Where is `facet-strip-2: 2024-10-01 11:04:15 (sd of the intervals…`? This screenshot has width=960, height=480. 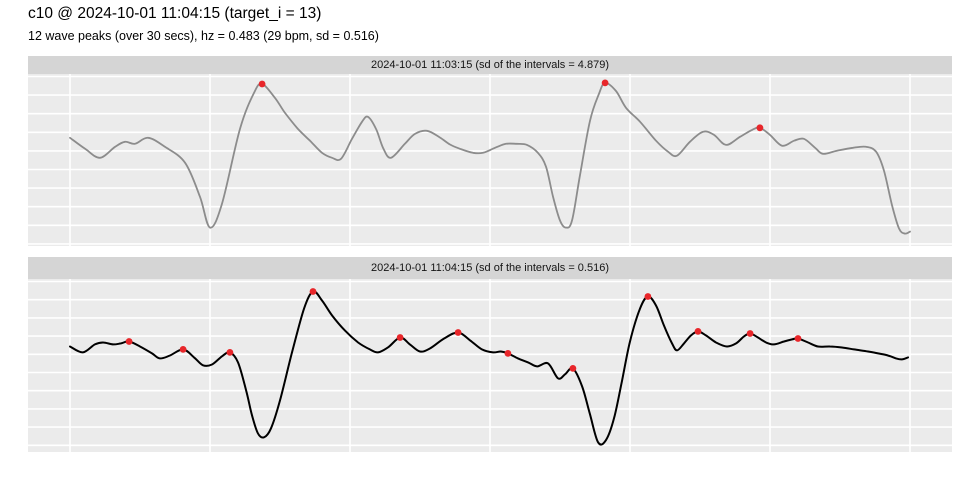
facet-strip-2: 2024-10-01 11:04:15 (sd of the intervals… is located at coordinates (490, 267).